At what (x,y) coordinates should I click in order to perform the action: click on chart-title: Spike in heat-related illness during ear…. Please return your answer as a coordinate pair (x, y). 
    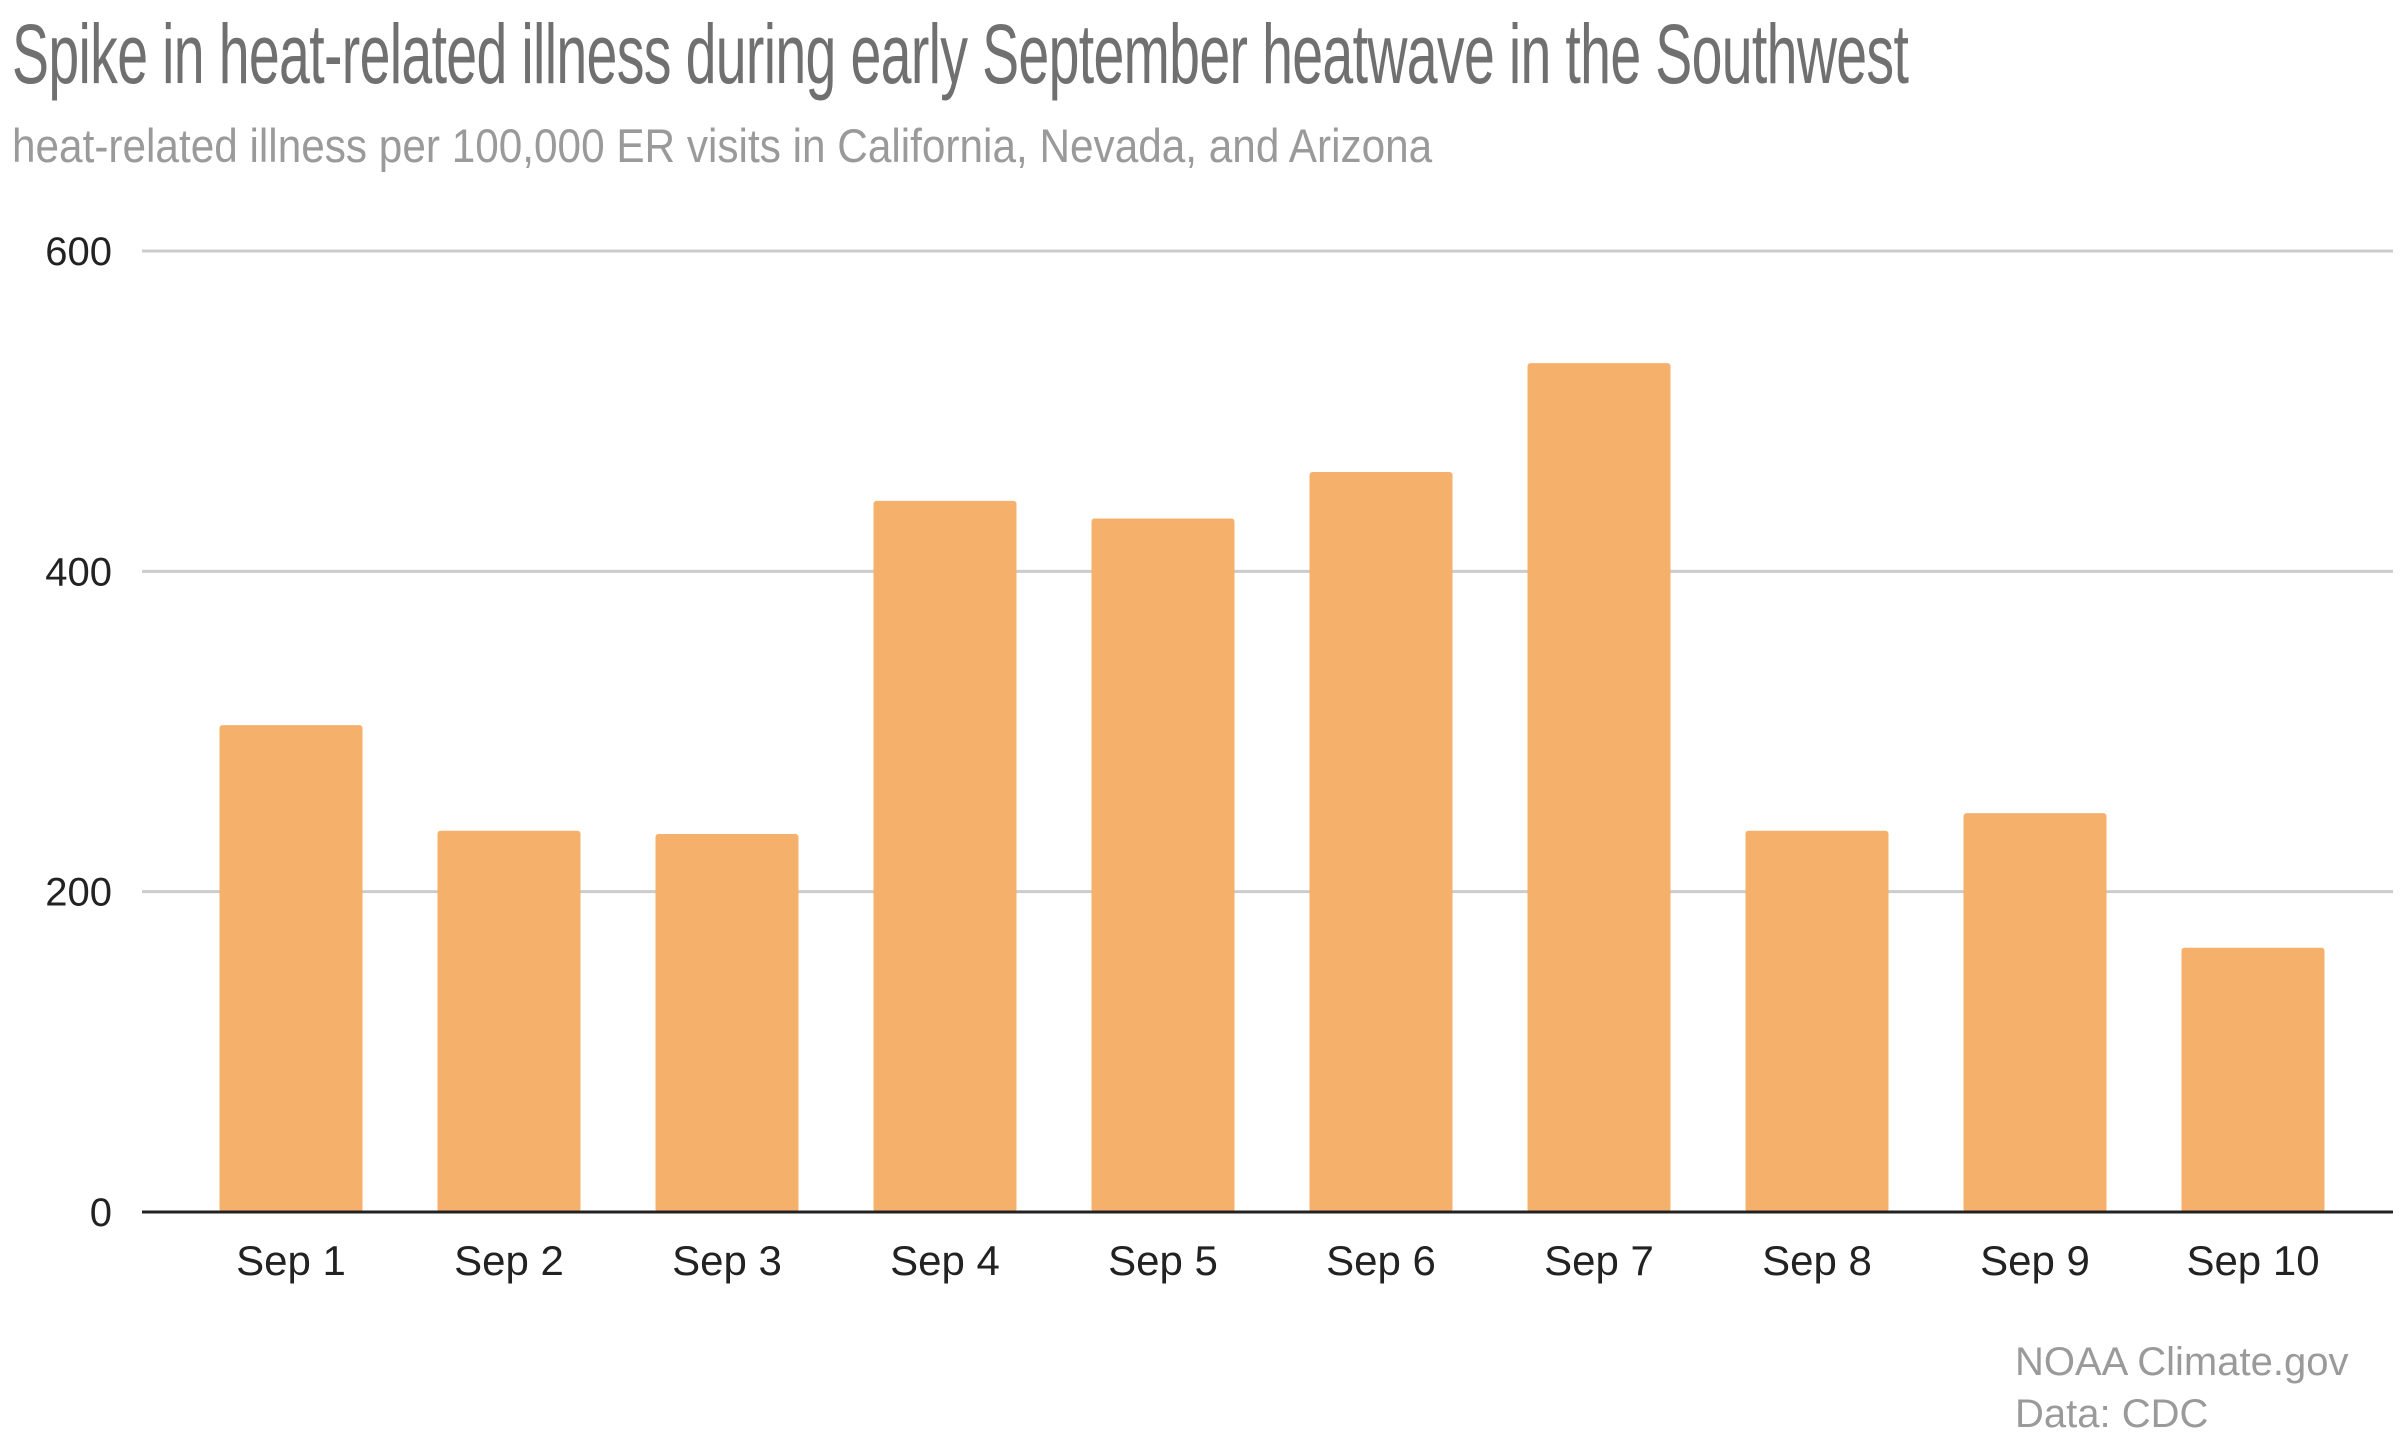
    Looking at the image, I should click on (960, 54).